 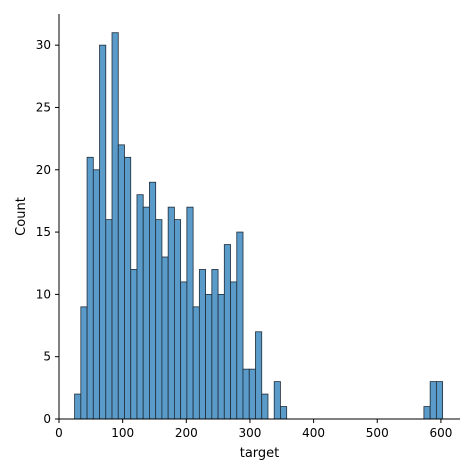 What do you see at coordinates (47, 357) in the screenshot?
I see `y-tick-label: 5` at bounding box center [47, 357].